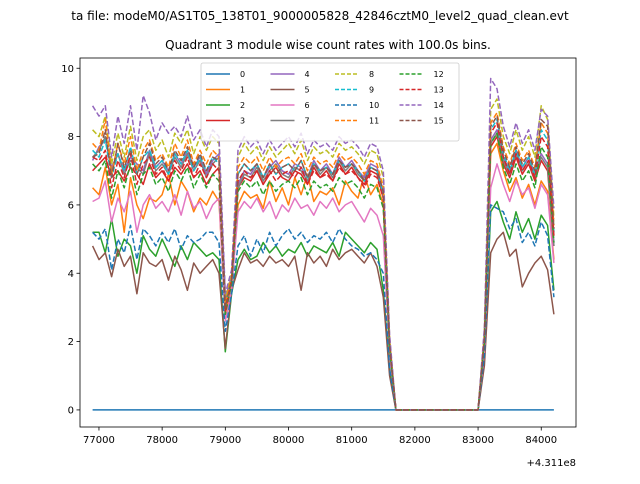  I want to click on x-tick-label: 81000, so click(352, 440).